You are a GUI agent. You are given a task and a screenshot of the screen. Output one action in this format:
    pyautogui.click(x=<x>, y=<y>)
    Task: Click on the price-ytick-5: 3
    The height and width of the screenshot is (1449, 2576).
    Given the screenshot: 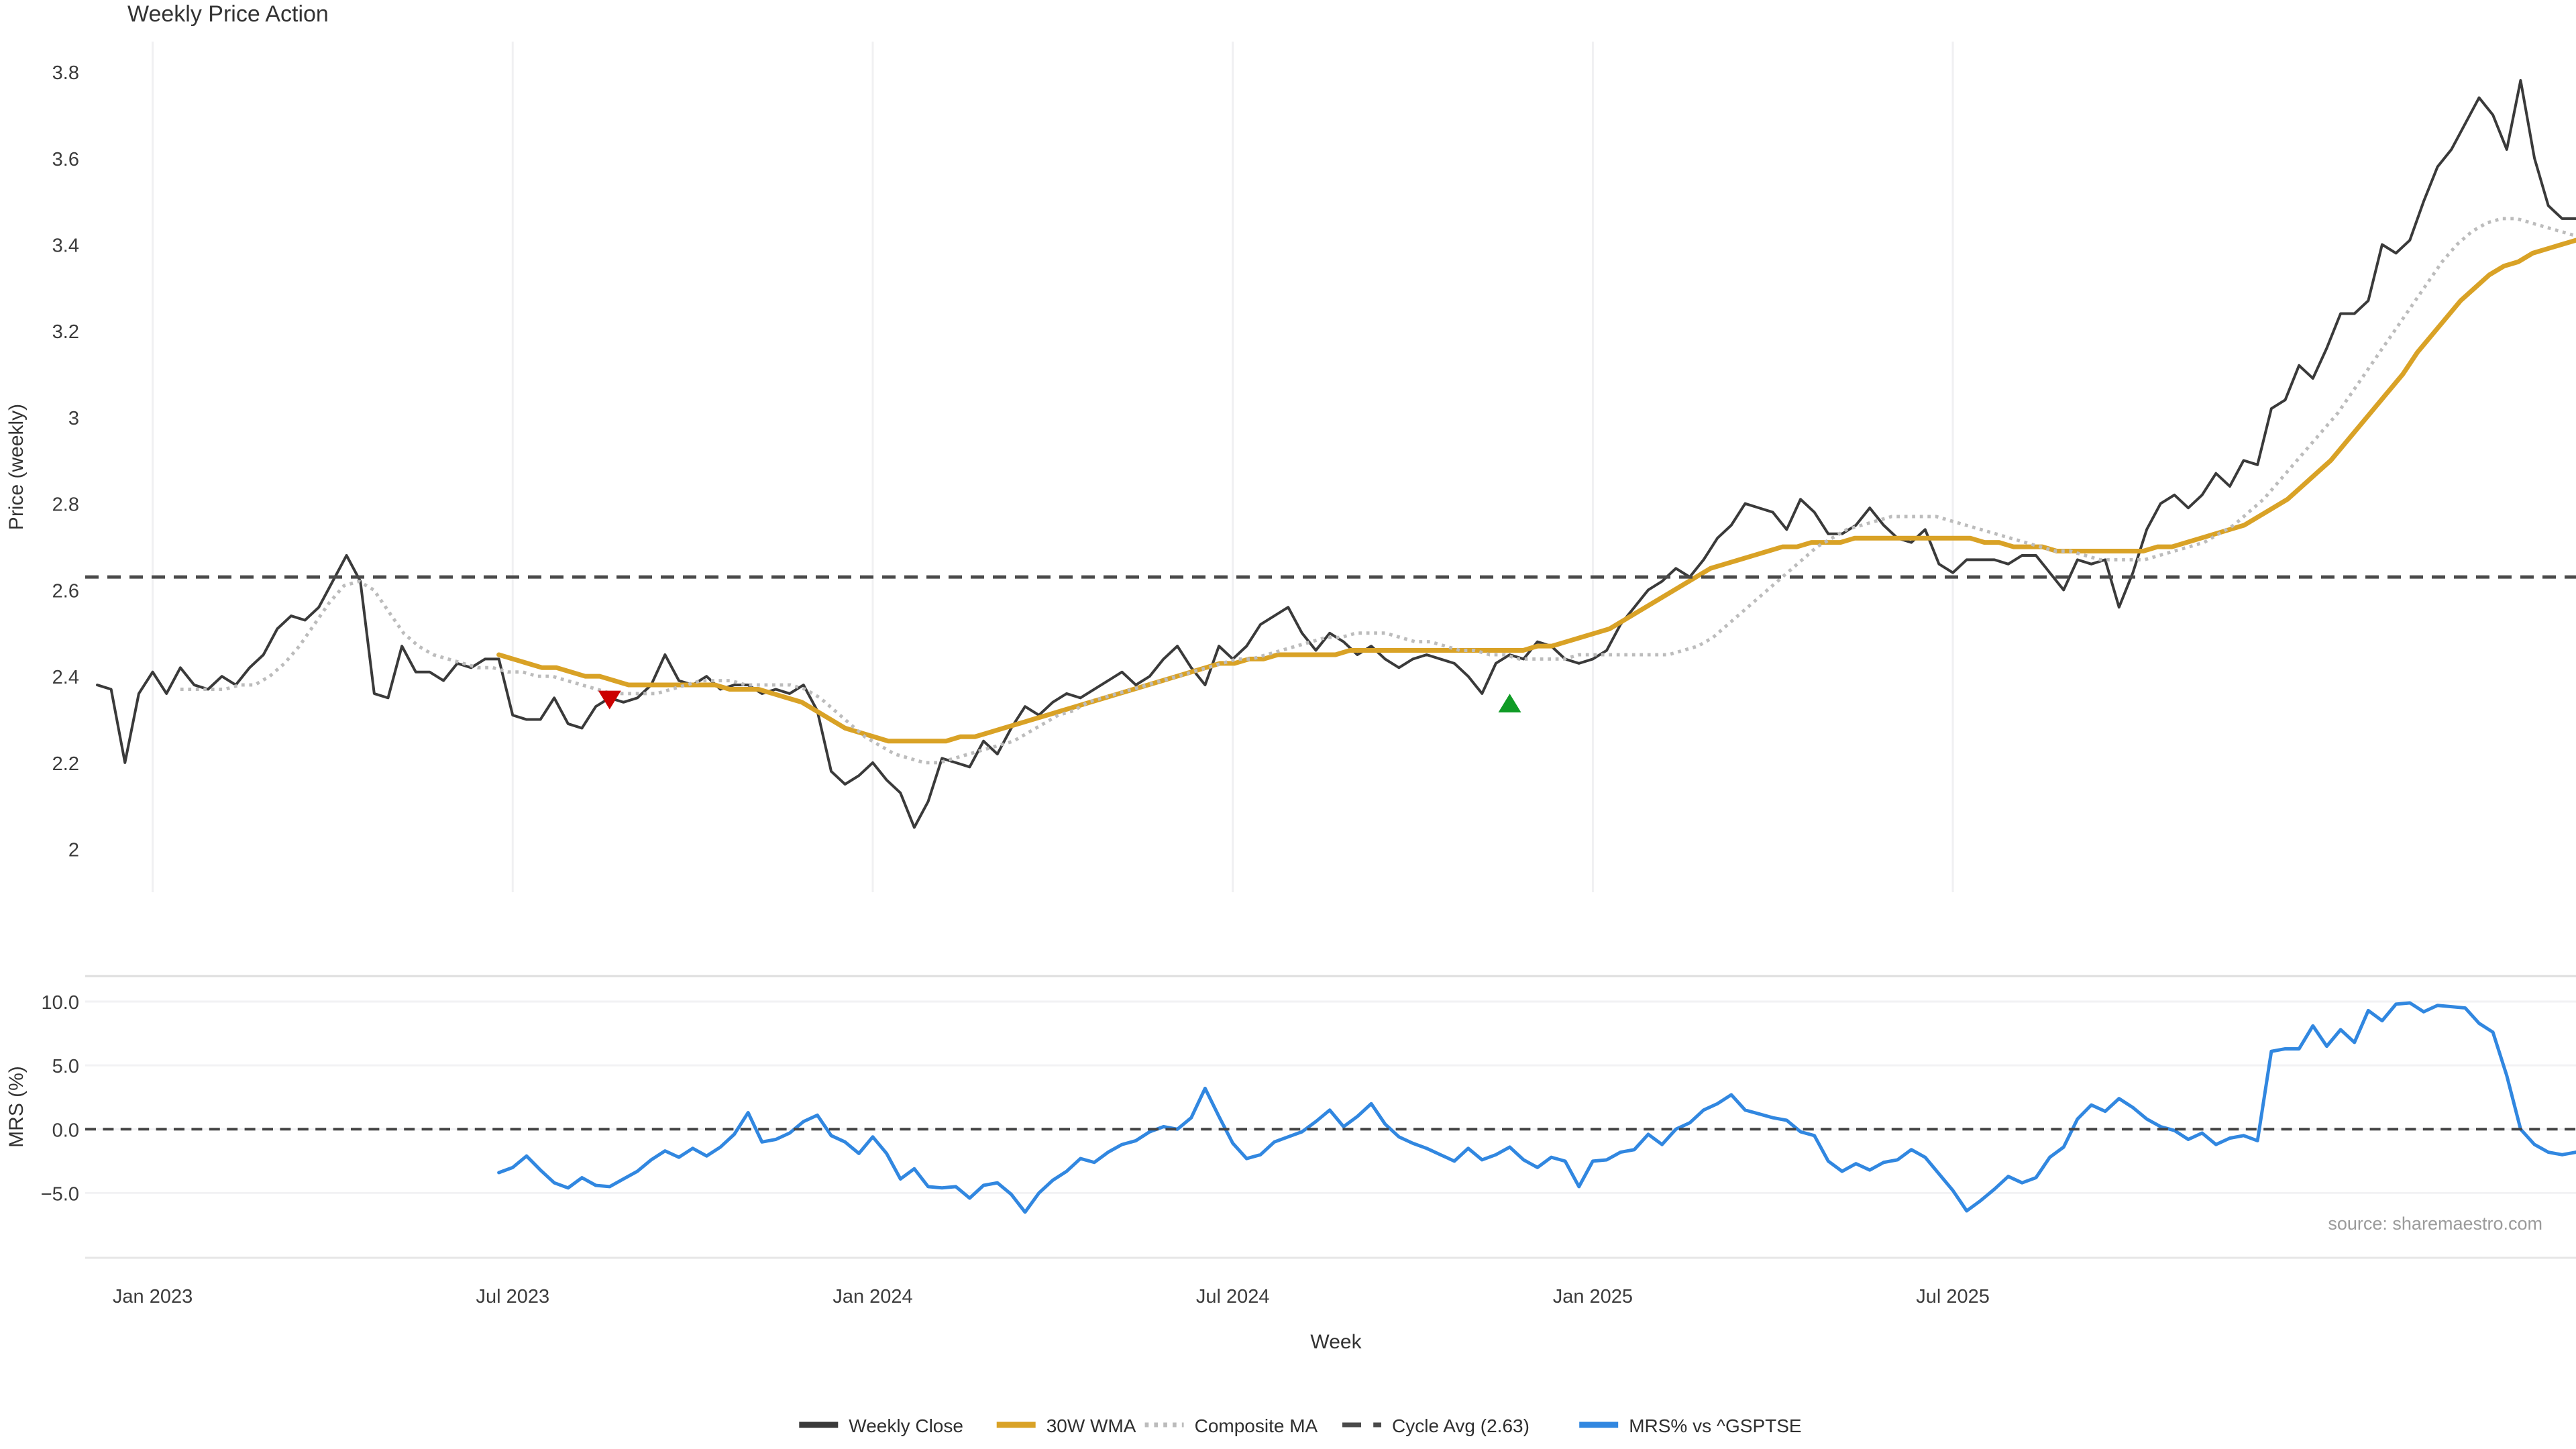 What is the action you would take?
    pyautogui.click(x=73, y=418)
    